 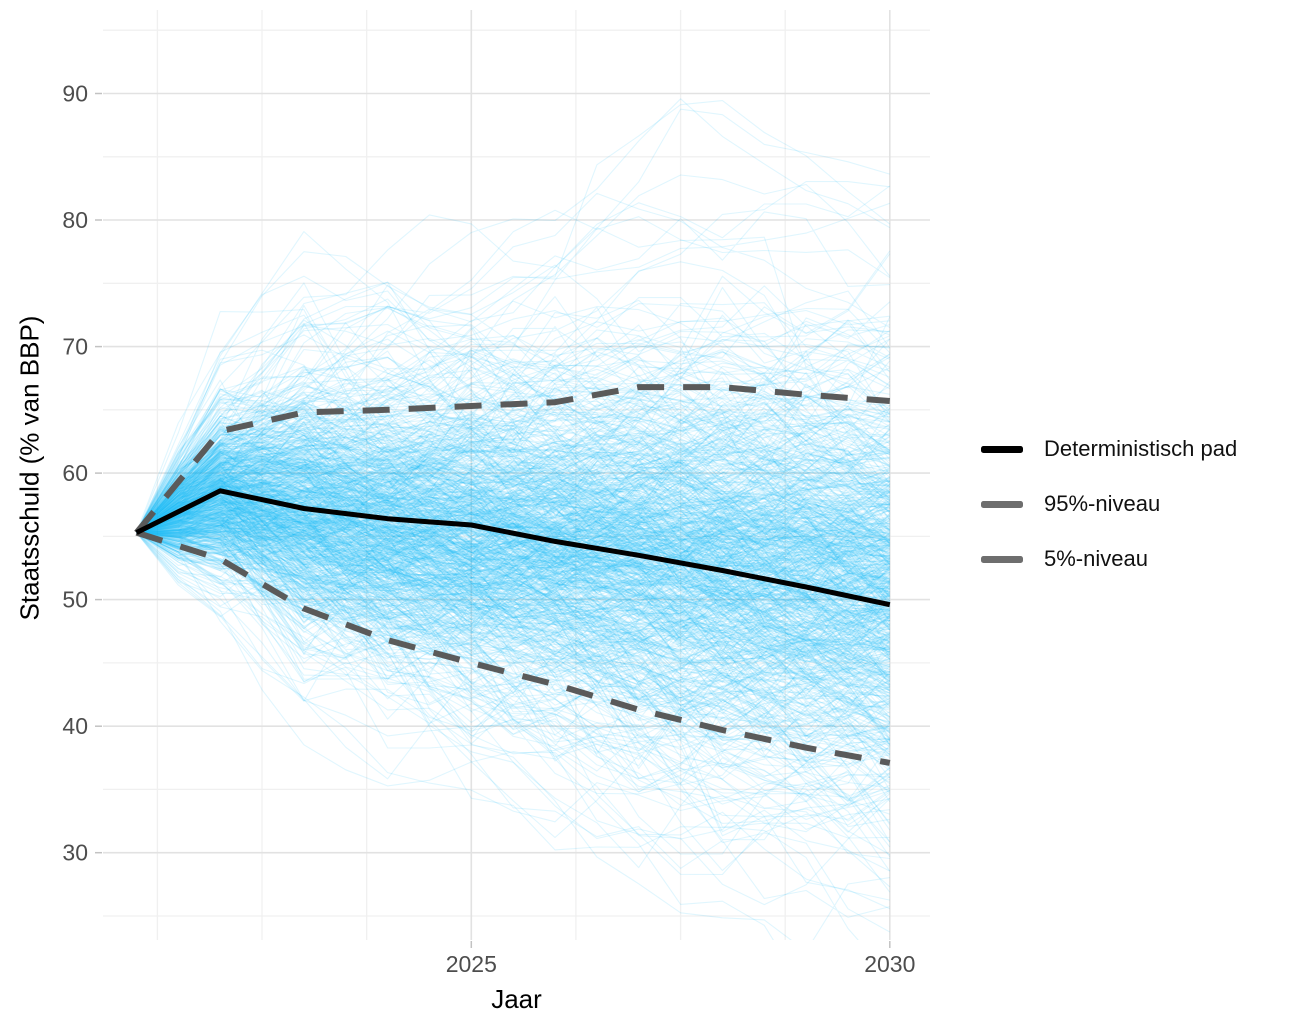 I want to click on svg-text: 50, so click(x=75, y=600).